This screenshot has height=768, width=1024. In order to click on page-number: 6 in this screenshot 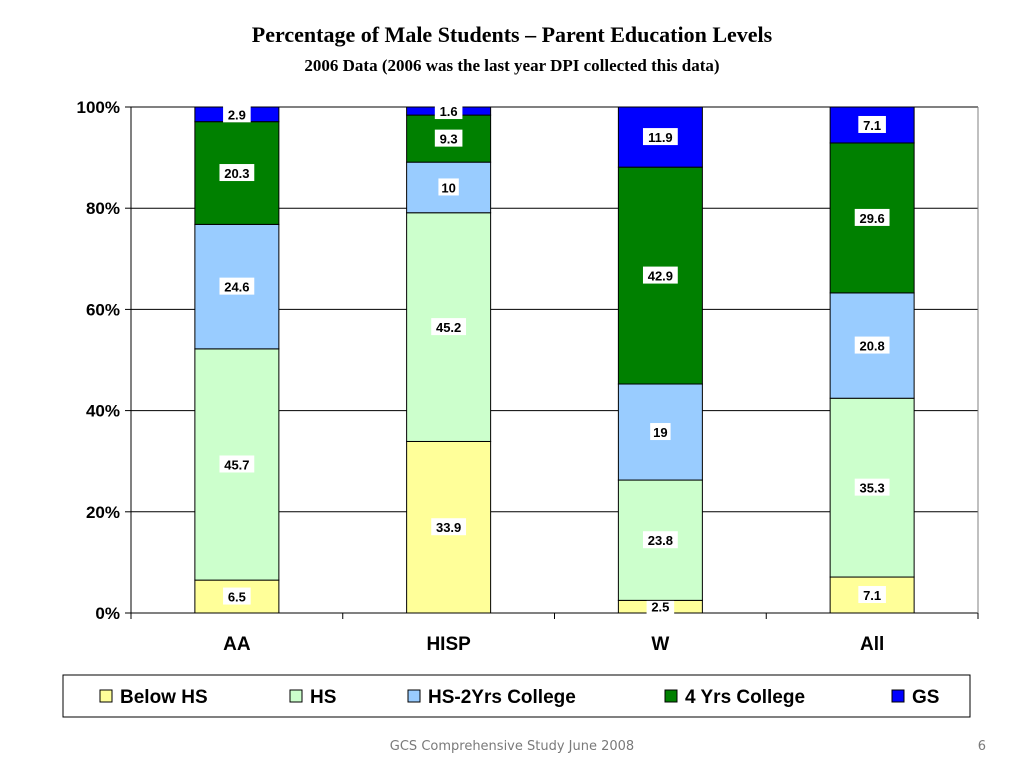, I will do `click(981, 746)`.